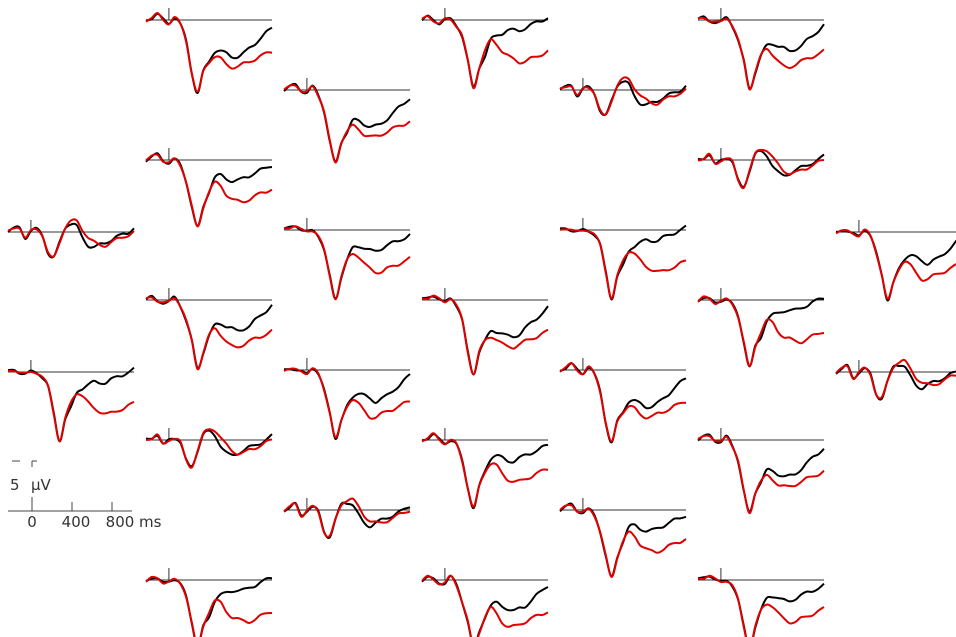 This screenshot has height=637, width=956. I want to click on time-tick-label: 400, so click(76, 522).